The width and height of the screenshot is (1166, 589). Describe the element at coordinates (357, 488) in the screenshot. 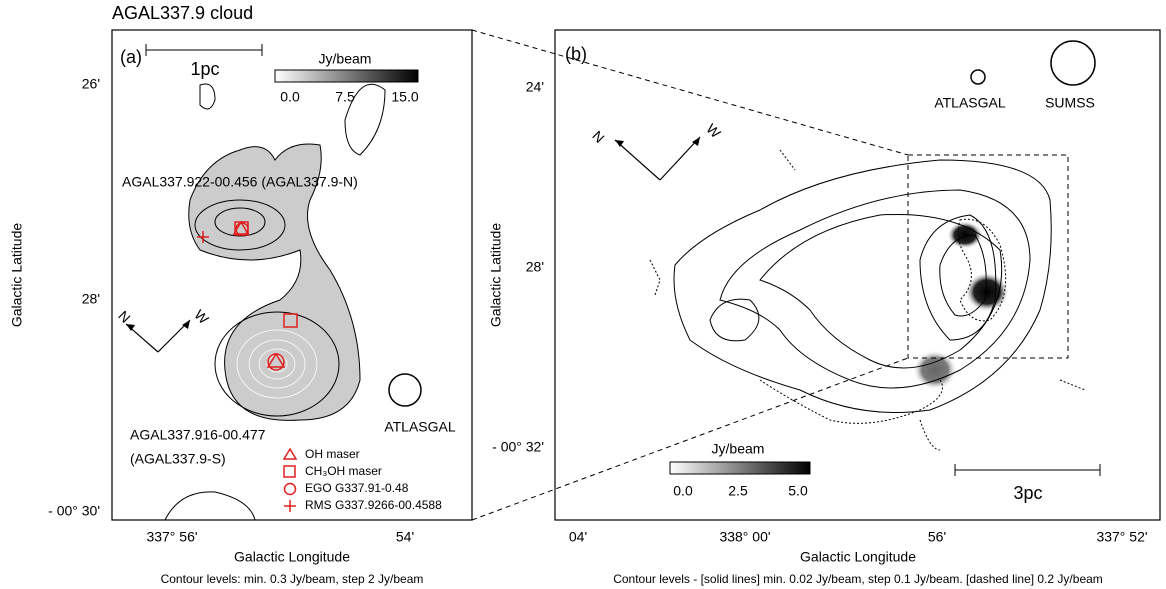

I see `legend-entry: EGO G337.91-0.48` at that location.